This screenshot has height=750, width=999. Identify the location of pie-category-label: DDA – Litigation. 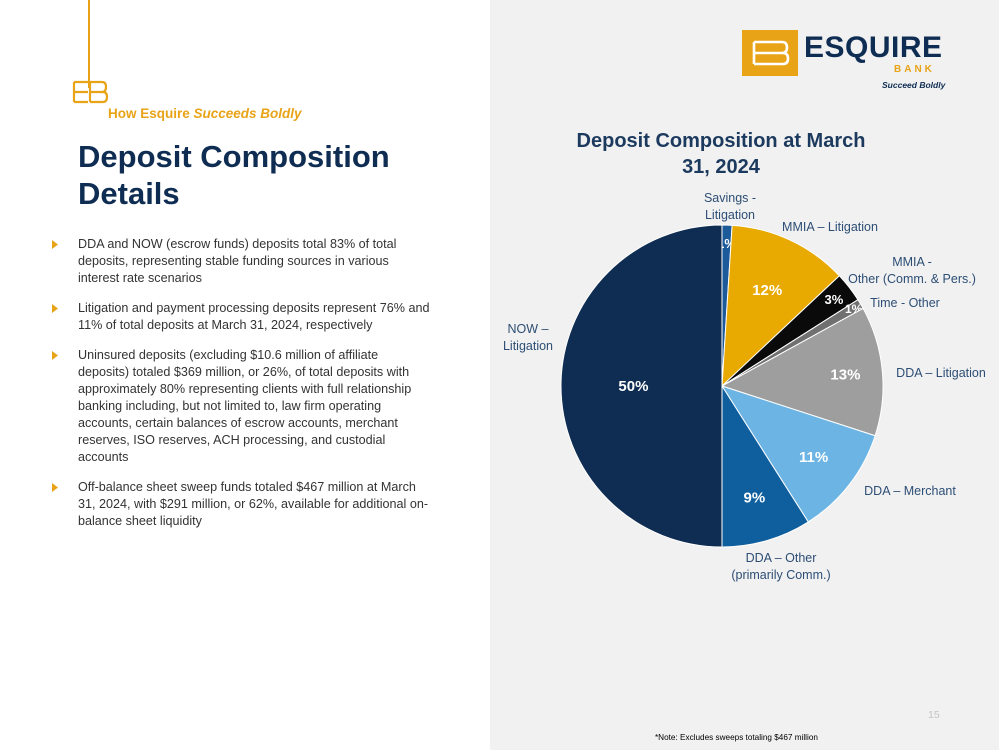
(941, 373).